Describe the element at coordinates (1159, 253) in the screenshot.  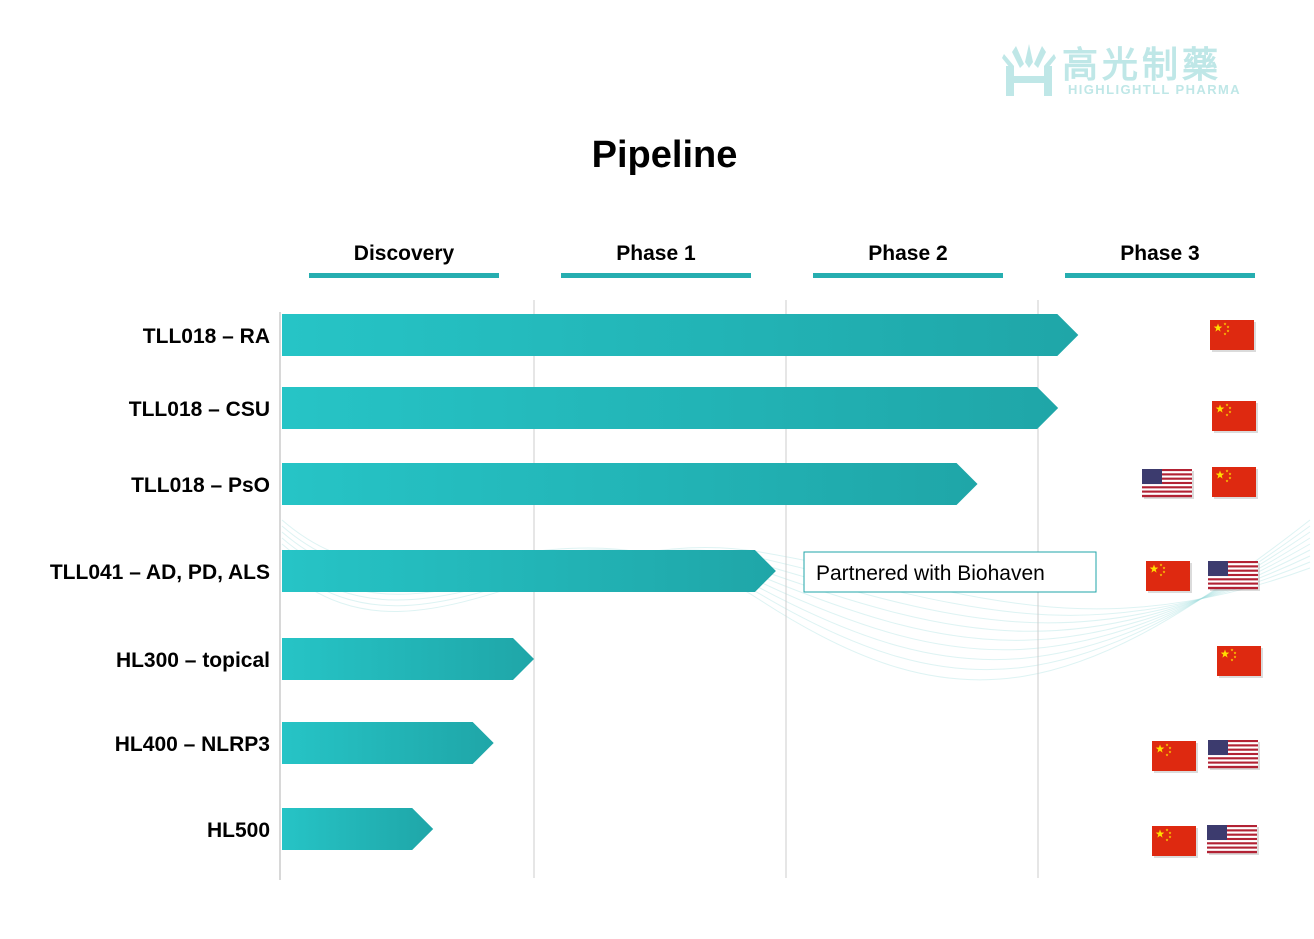
I see `stage-header: Phase 3` at that location.